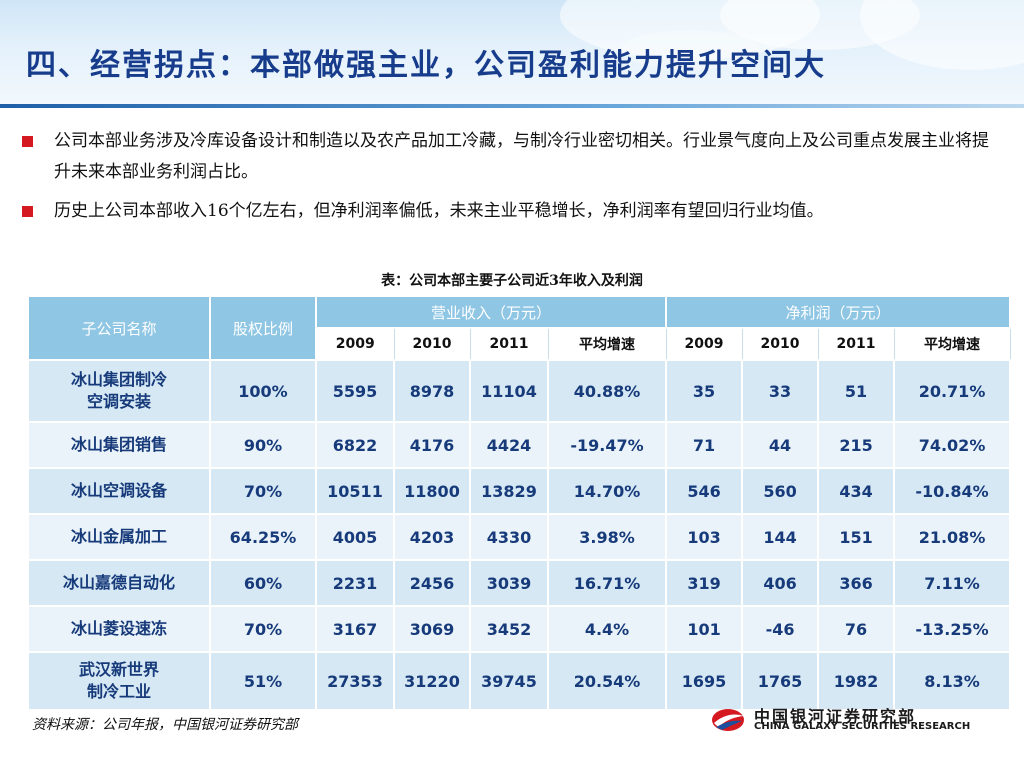  What do you see at coordinates (952, 391) in the screenshot?
I see `cell-p-growth: 20.71%` at bounding box center [952, 391].